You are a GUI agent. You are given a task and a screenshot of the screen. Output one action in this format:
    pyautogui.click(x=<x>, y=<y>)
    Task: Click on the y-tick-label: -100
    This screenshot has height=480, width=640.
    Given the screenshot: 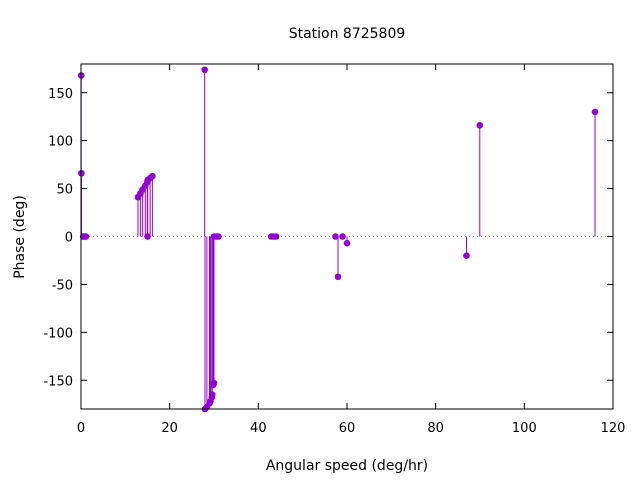 What is the action you would take?
    pyautogui.click(x=58, y=333)
    